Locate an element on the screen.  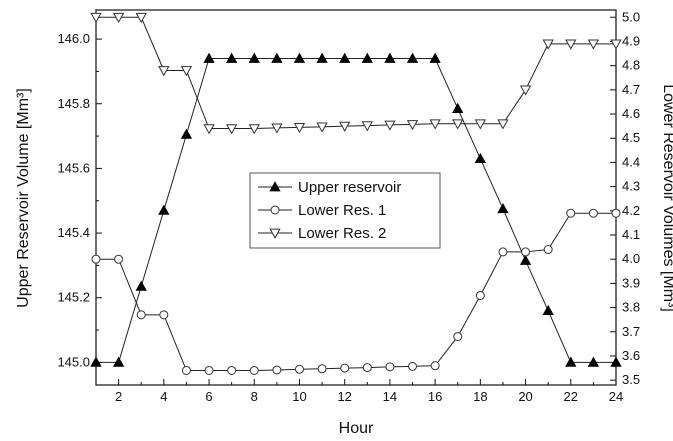
legend-label: Lower Res. 2 is located at coordinates (342, 233).